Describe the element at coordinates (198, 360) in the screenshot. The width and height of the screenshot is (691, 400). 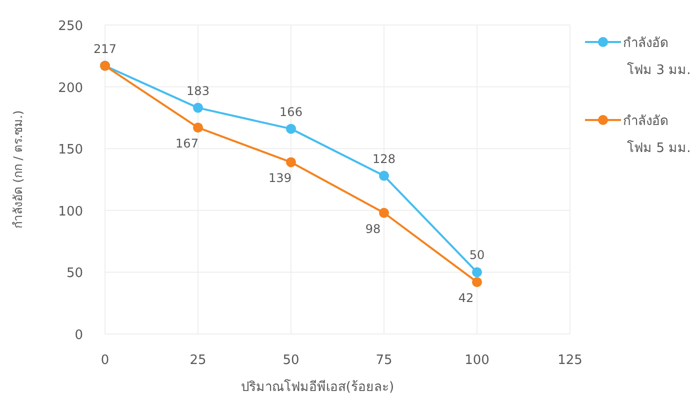
I see `x-tick-label: 25` at that location.